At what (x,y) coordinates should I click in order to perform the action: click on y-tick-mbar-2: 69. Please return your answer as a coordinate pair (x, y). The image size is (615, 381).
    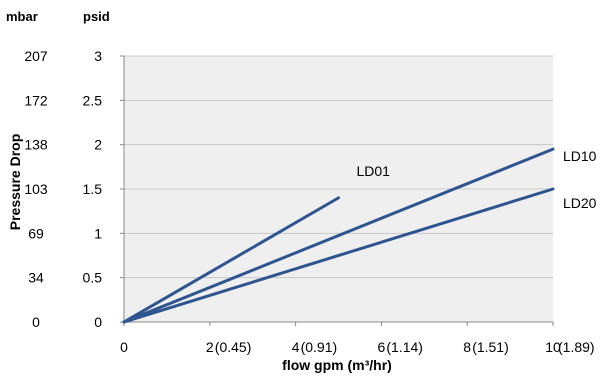
    Looking at the image, I should click on (36, 233).